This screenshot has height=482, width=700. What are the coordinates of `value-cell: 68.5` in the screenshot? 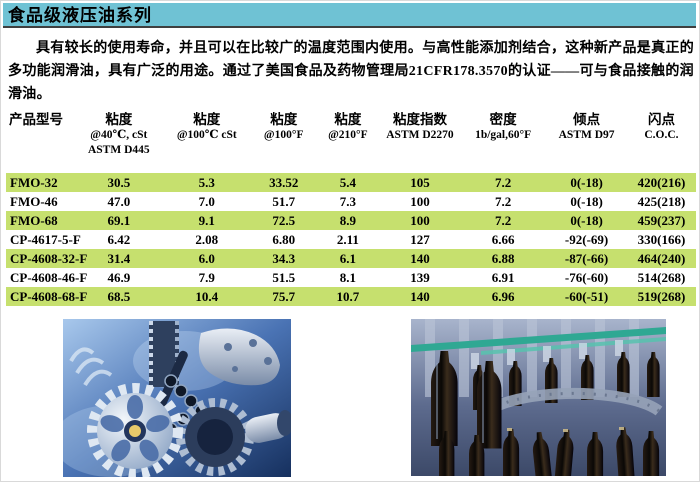 It's located at (119, 296).